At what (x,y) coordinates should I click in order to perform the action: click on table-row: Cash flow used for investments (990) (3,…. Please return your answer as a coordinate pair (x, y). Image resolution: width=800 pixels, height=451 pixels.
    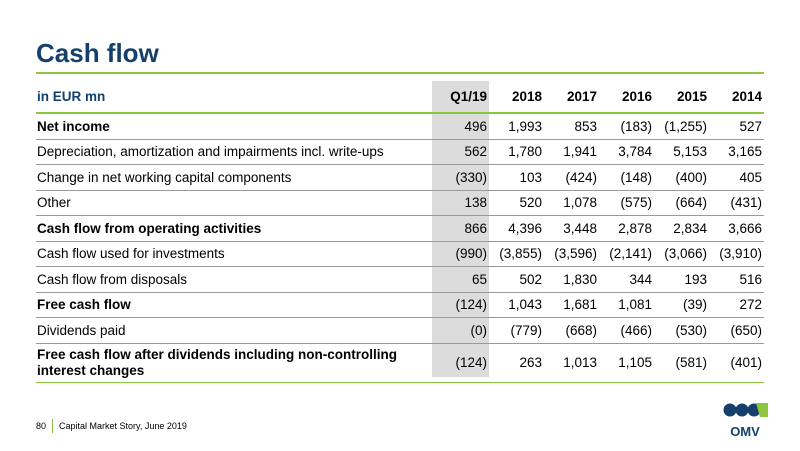
    Looking at the image, I should click on (400, 254).